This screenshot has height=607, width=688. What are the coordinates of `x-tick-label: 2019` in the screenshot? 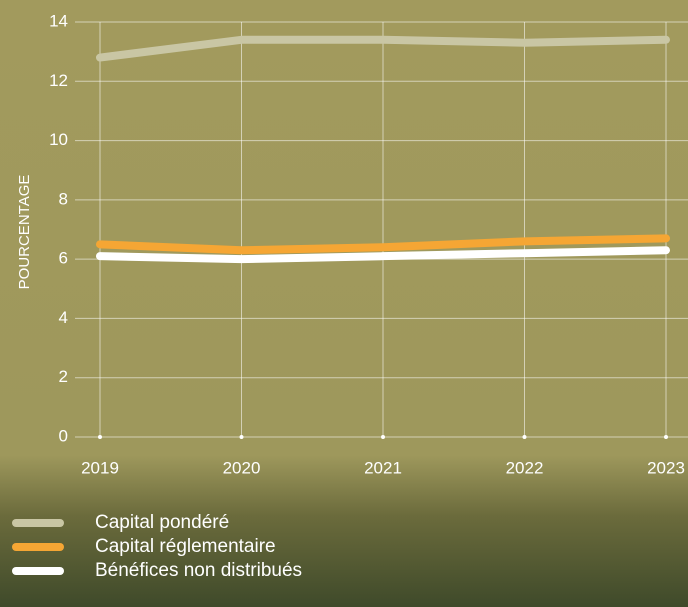 It's located at (100, 467).